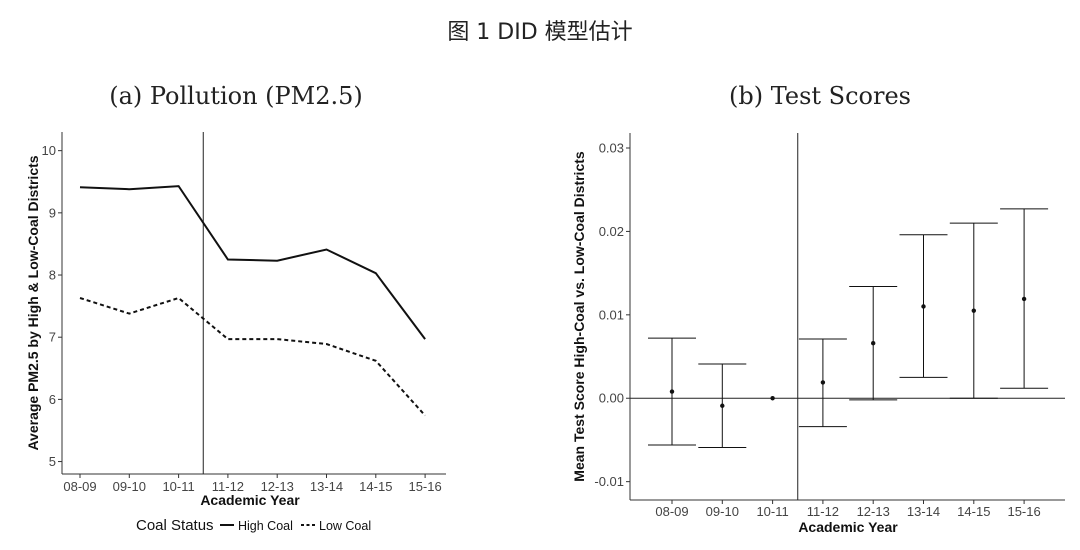 The width and height of the screenshot is (1080, 550). I want to click on panel-a-x-tick-label: 10-11, so click(178, 486).